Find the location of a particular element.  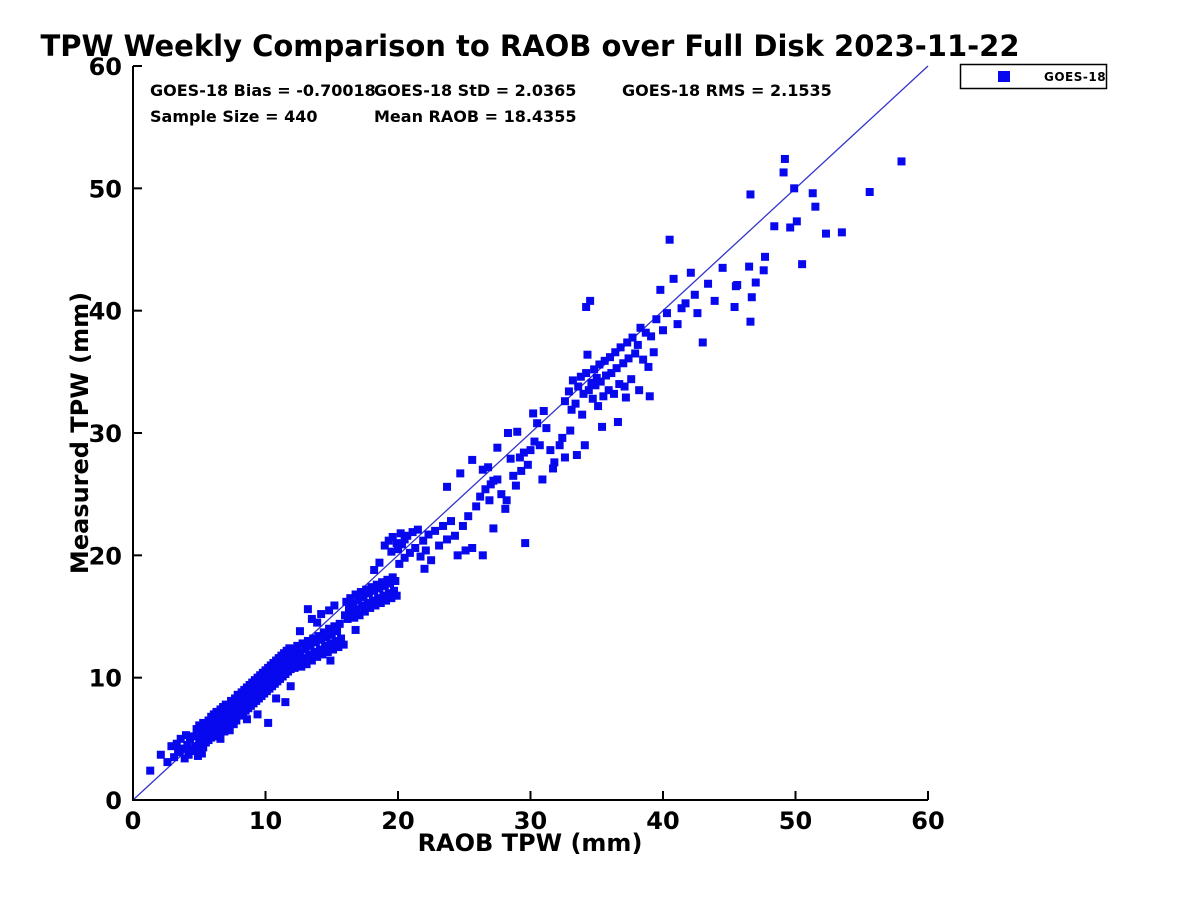

stat-mean-raob: Mean RAOB = 18.4355 is located at coordinates (475, 116).